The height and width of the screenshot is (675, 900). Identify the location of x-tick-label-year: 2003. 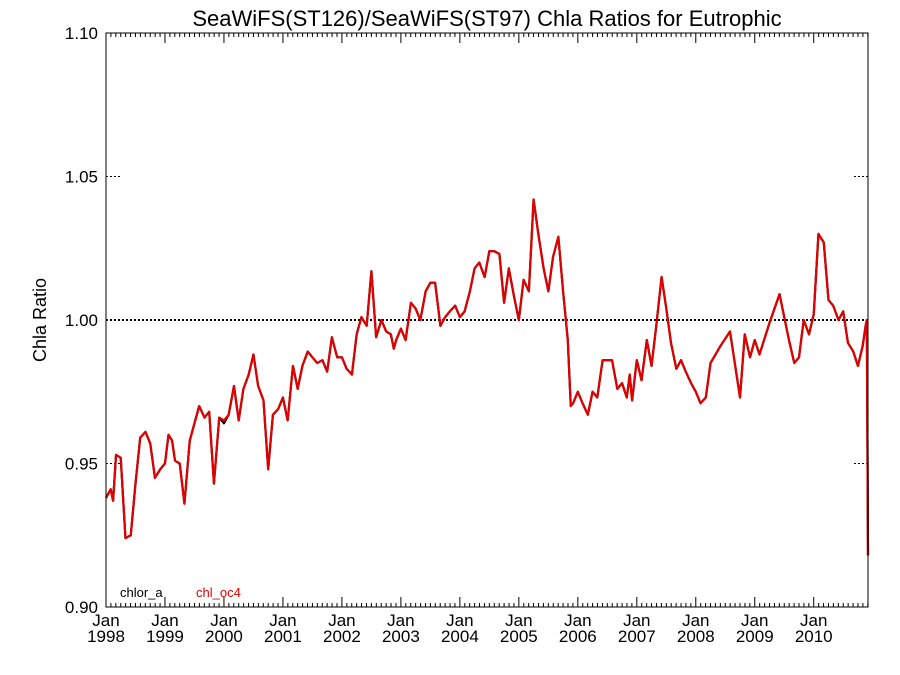
(401, 636).